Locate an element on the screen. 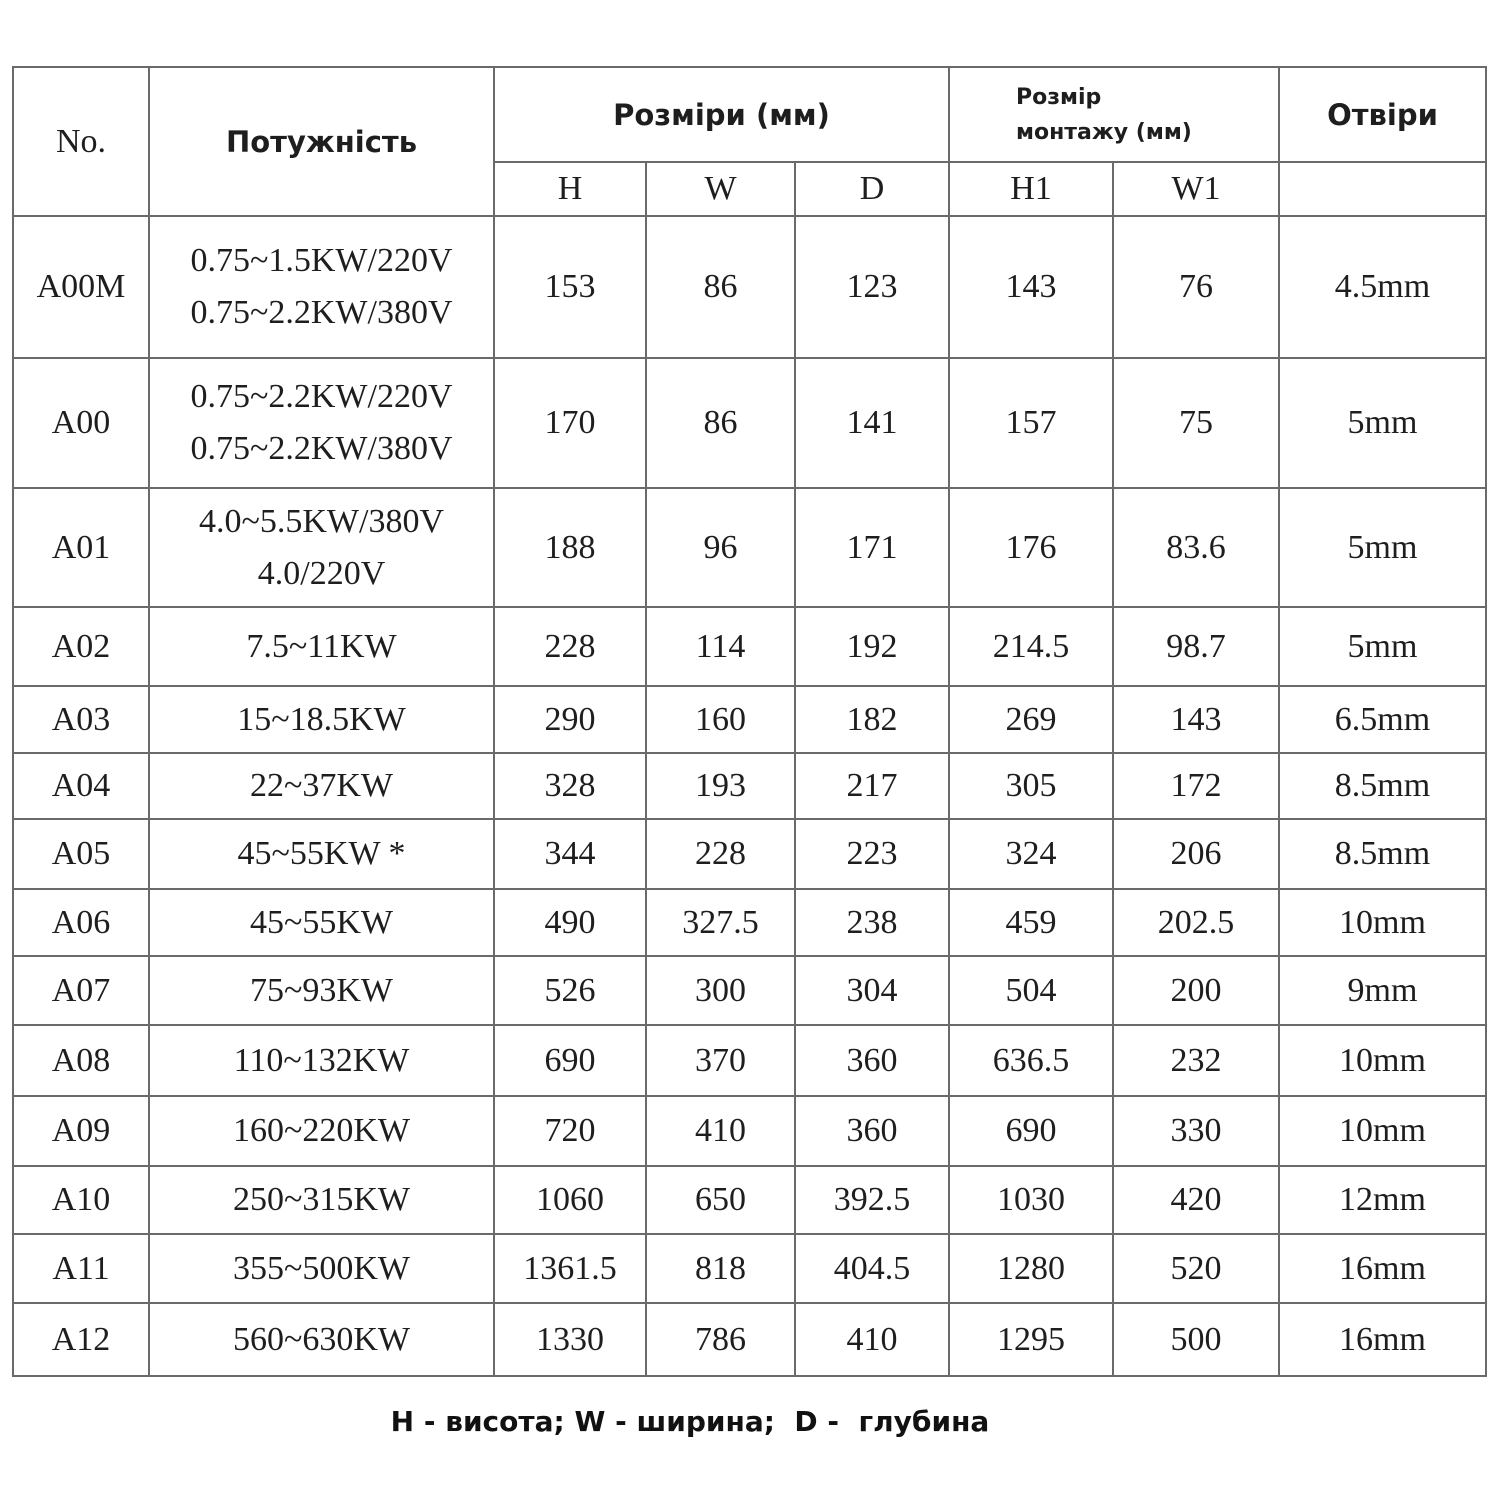 This screenshot has width=1500, height=1500. header-no: No. is located at coordinates (81, 141).